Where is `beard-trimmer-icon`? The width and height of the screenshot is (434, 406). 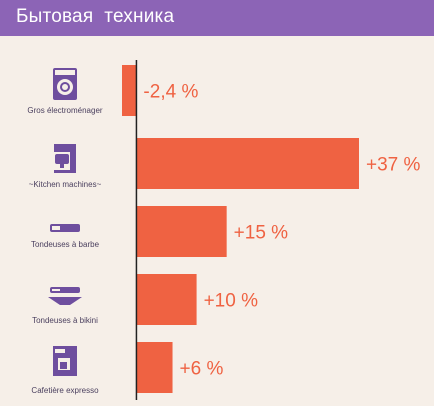
beard-trimmer-icon is located at coordinates (65, 228).